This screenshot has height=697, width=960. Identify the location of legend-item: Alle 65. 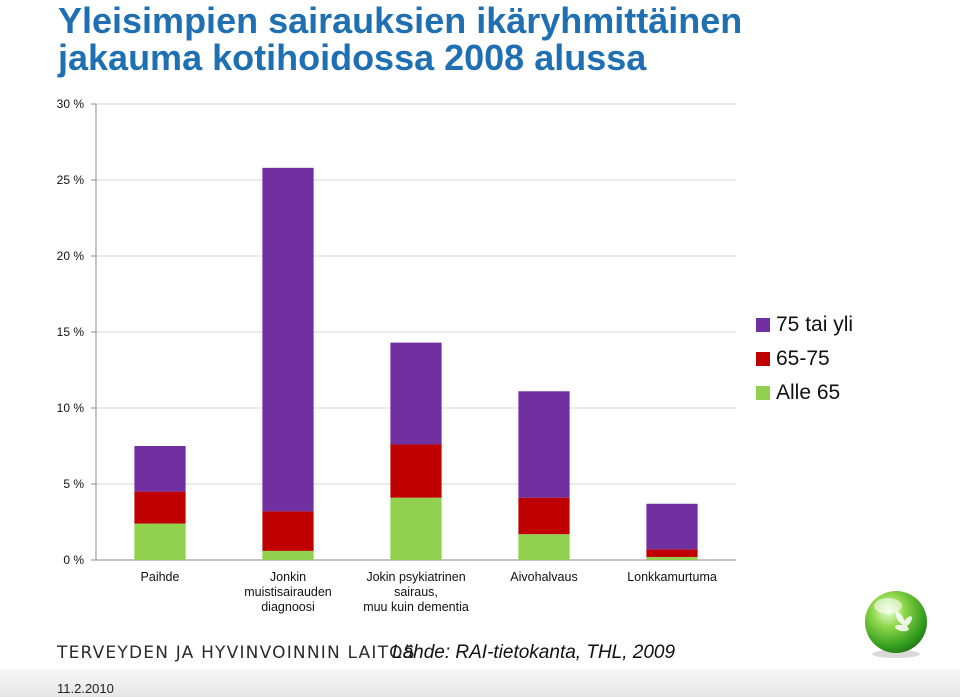
(804, 393).